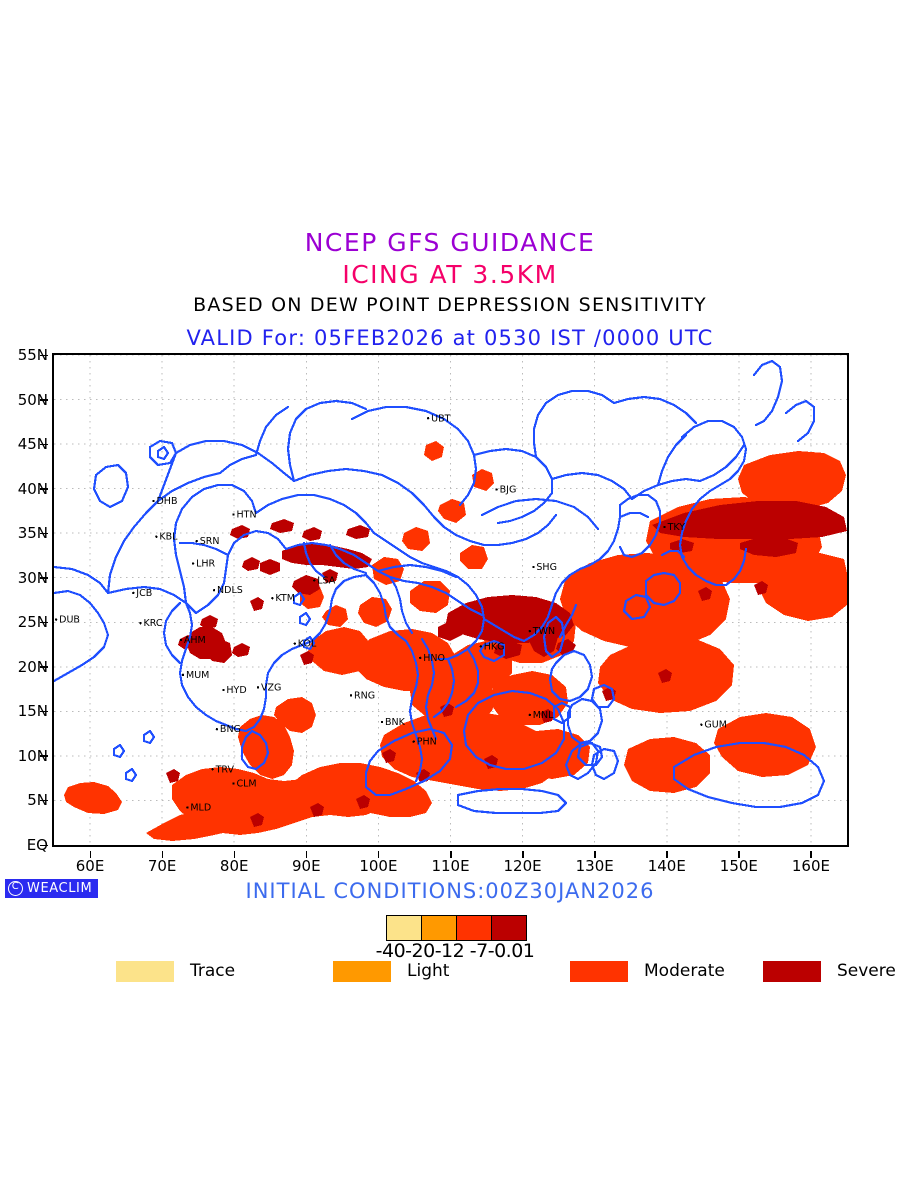 The width and height of the screenshot is (900, 1200). Describe the element at coordinates (32, 399) in the screenshot. I see `y-tick-label: 50N` at that location.